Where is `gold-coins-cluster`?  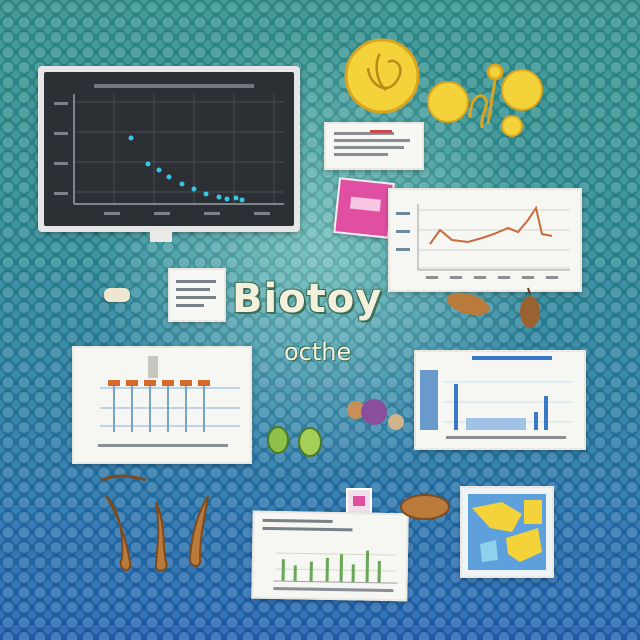 gold-coins-cluster is located at coordinates (443, 87).